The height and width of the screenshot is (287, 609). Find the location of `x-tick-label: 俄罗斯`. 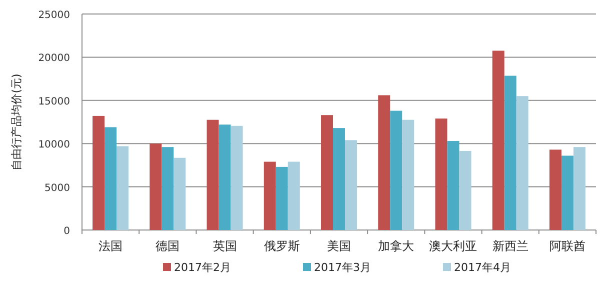

x-tick-label: 俄罗斯 is located at coordinates (282, 246).